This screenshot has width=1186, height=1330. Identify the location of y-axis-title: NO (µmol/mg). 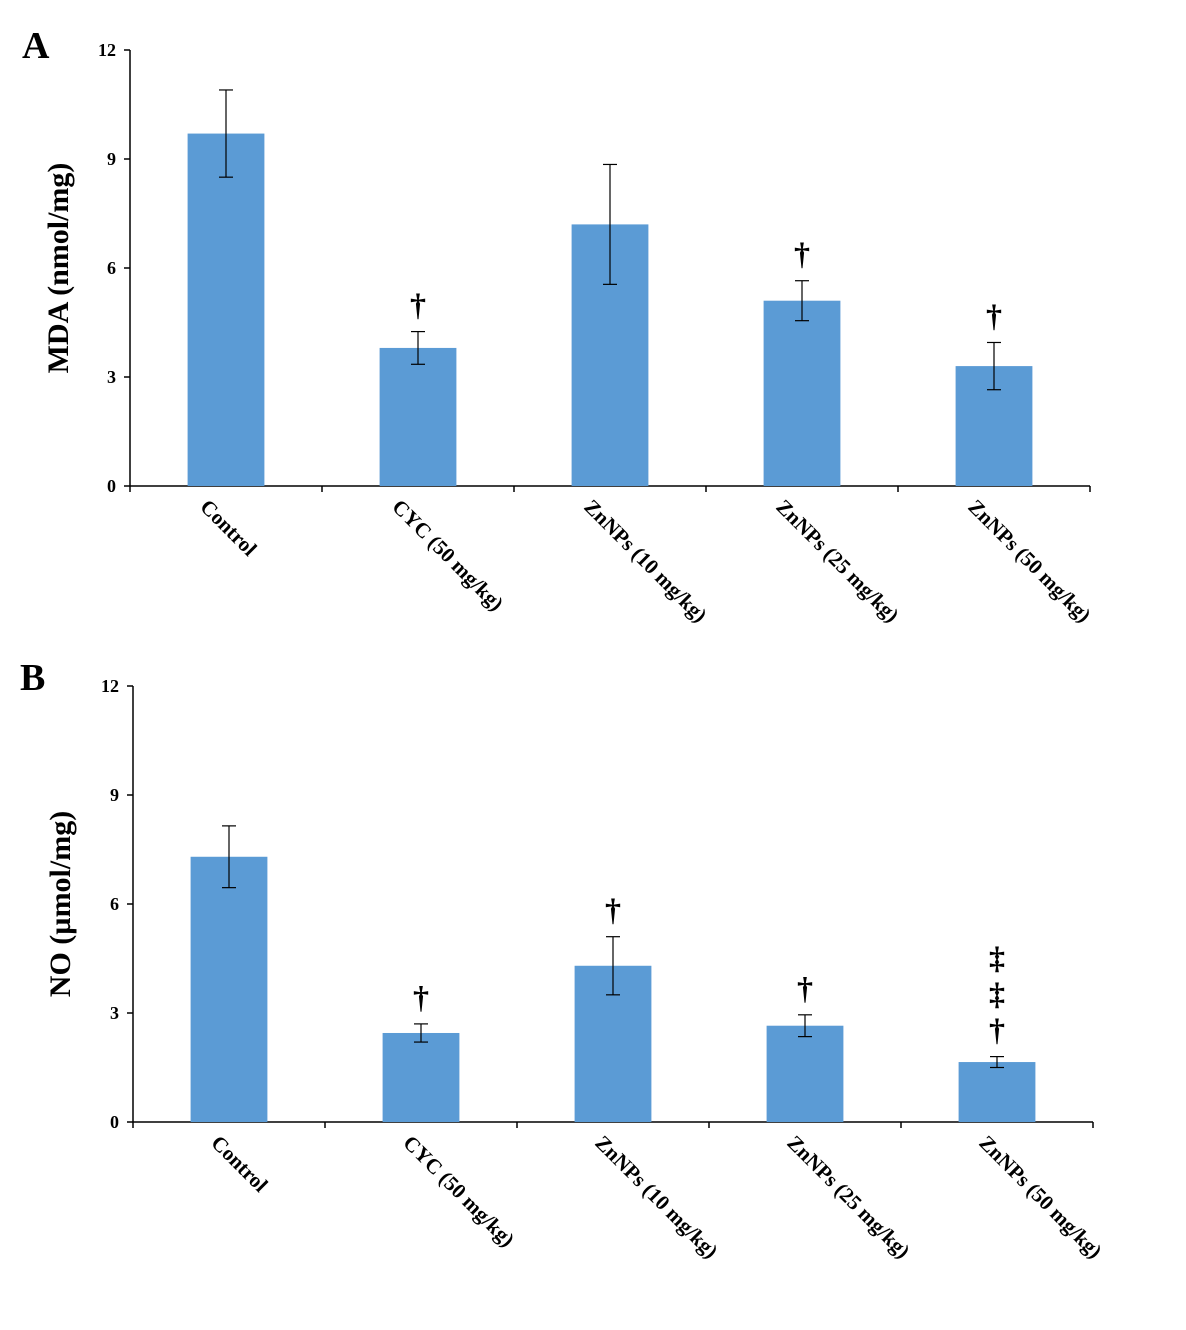
(60, 904).